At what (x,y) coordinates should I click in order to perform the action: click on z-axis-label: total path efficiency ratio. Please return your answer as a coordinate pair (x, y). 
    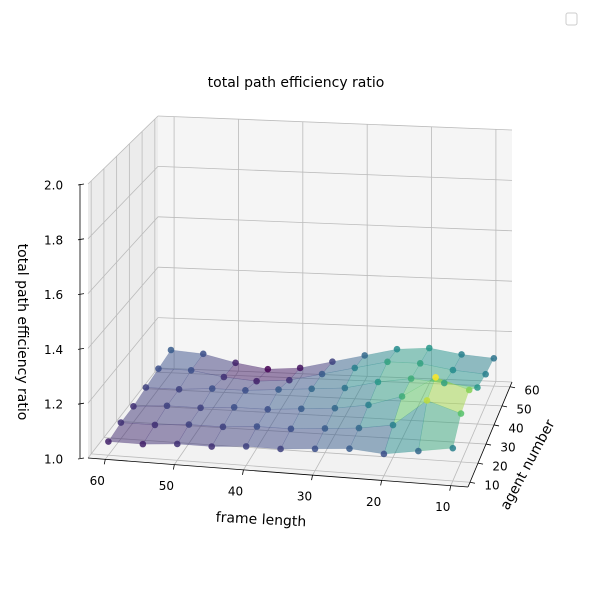
    Looking at the image, I should click on (22, 332).